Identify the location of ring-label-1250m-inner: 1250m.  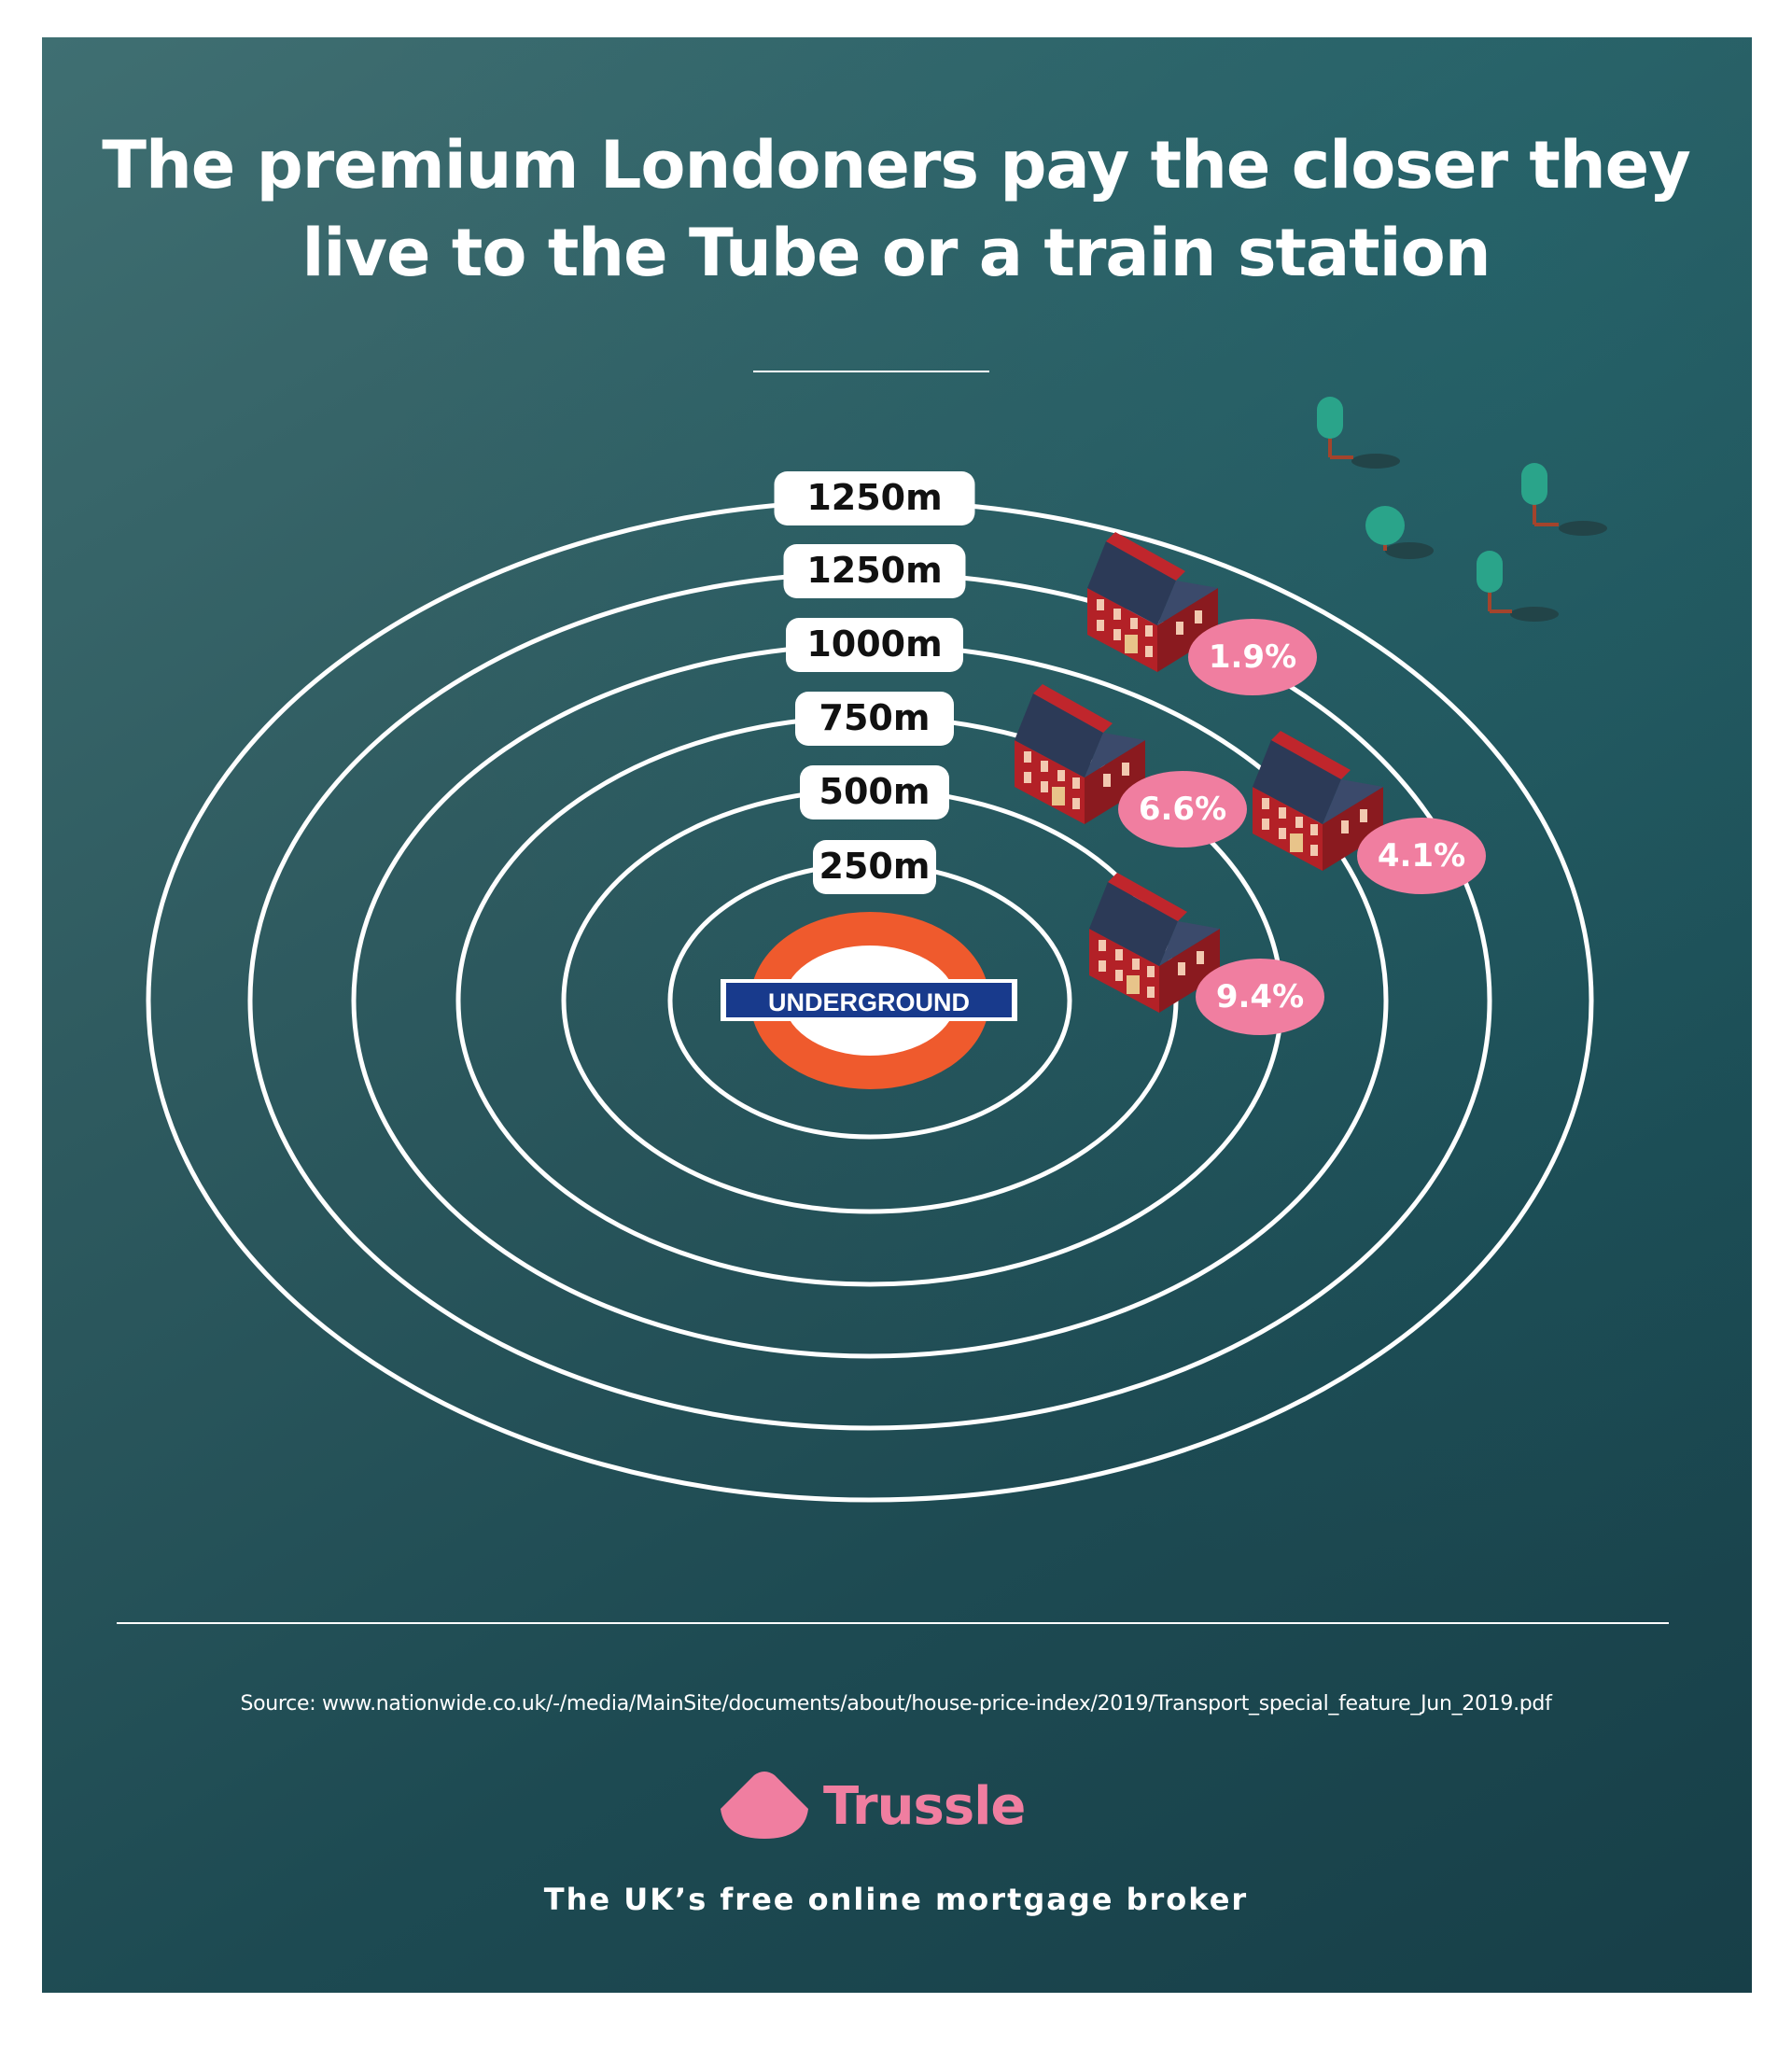
(874, 571).